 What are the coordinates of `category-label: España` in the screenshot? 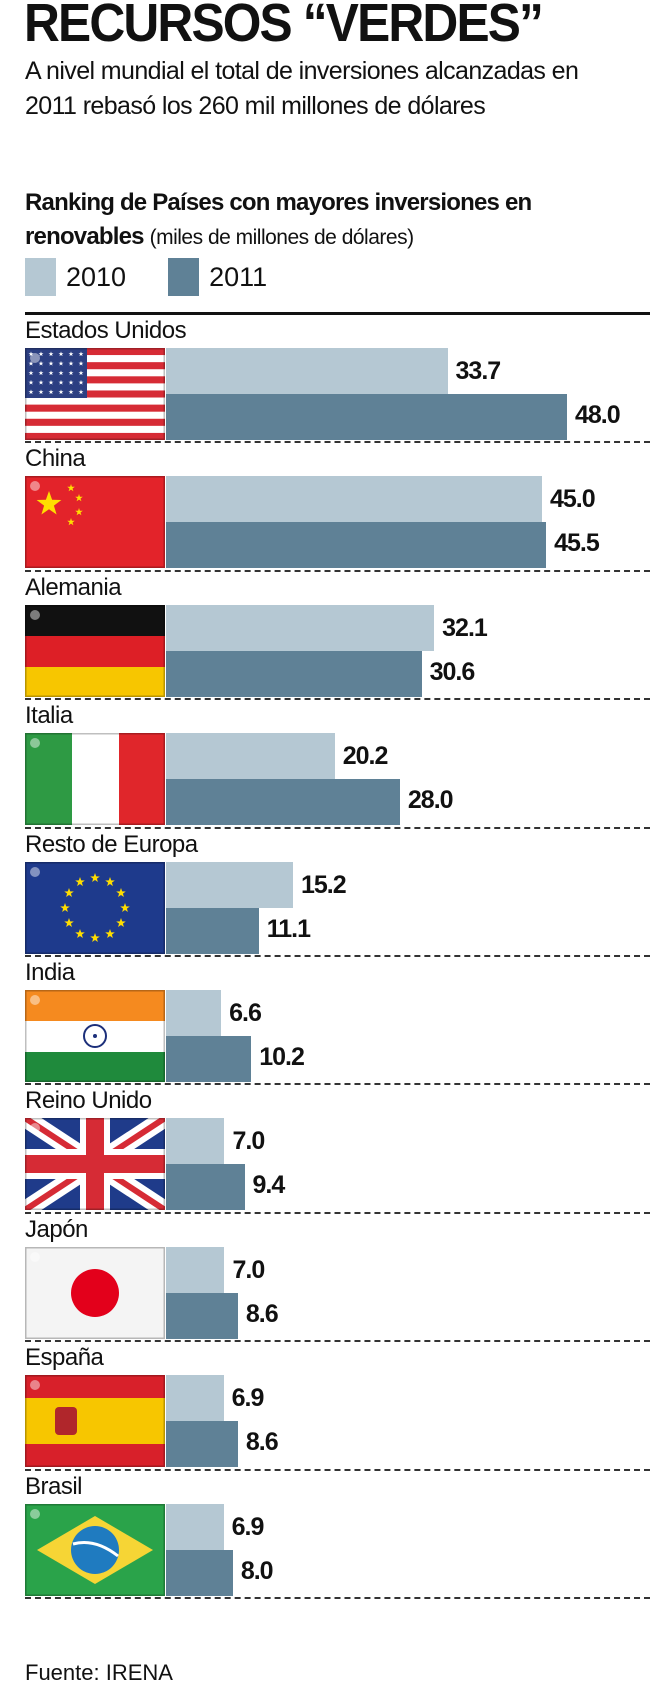 It's located at (64, 1358).